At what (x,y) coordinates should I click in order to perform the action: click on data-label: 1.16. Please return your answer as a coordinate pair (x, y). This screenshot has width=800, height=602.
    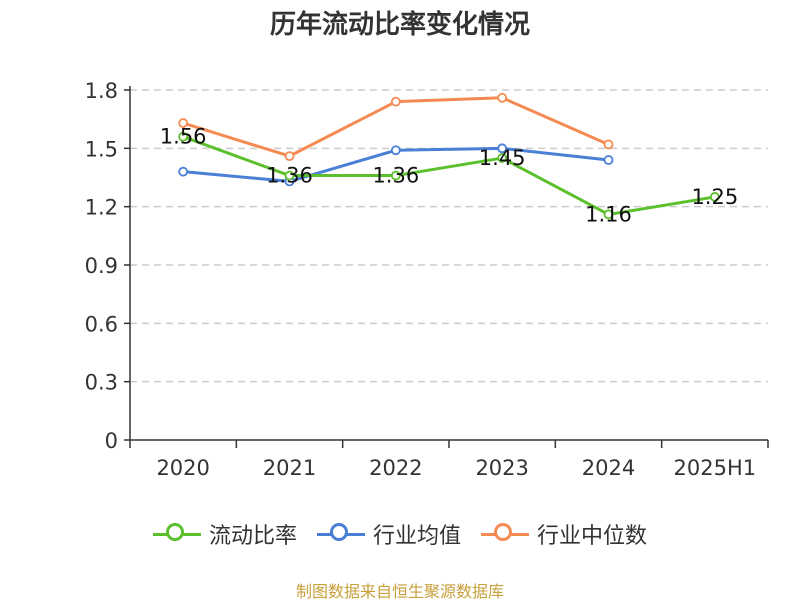
    Looking at the image, I should click on (608, 214).